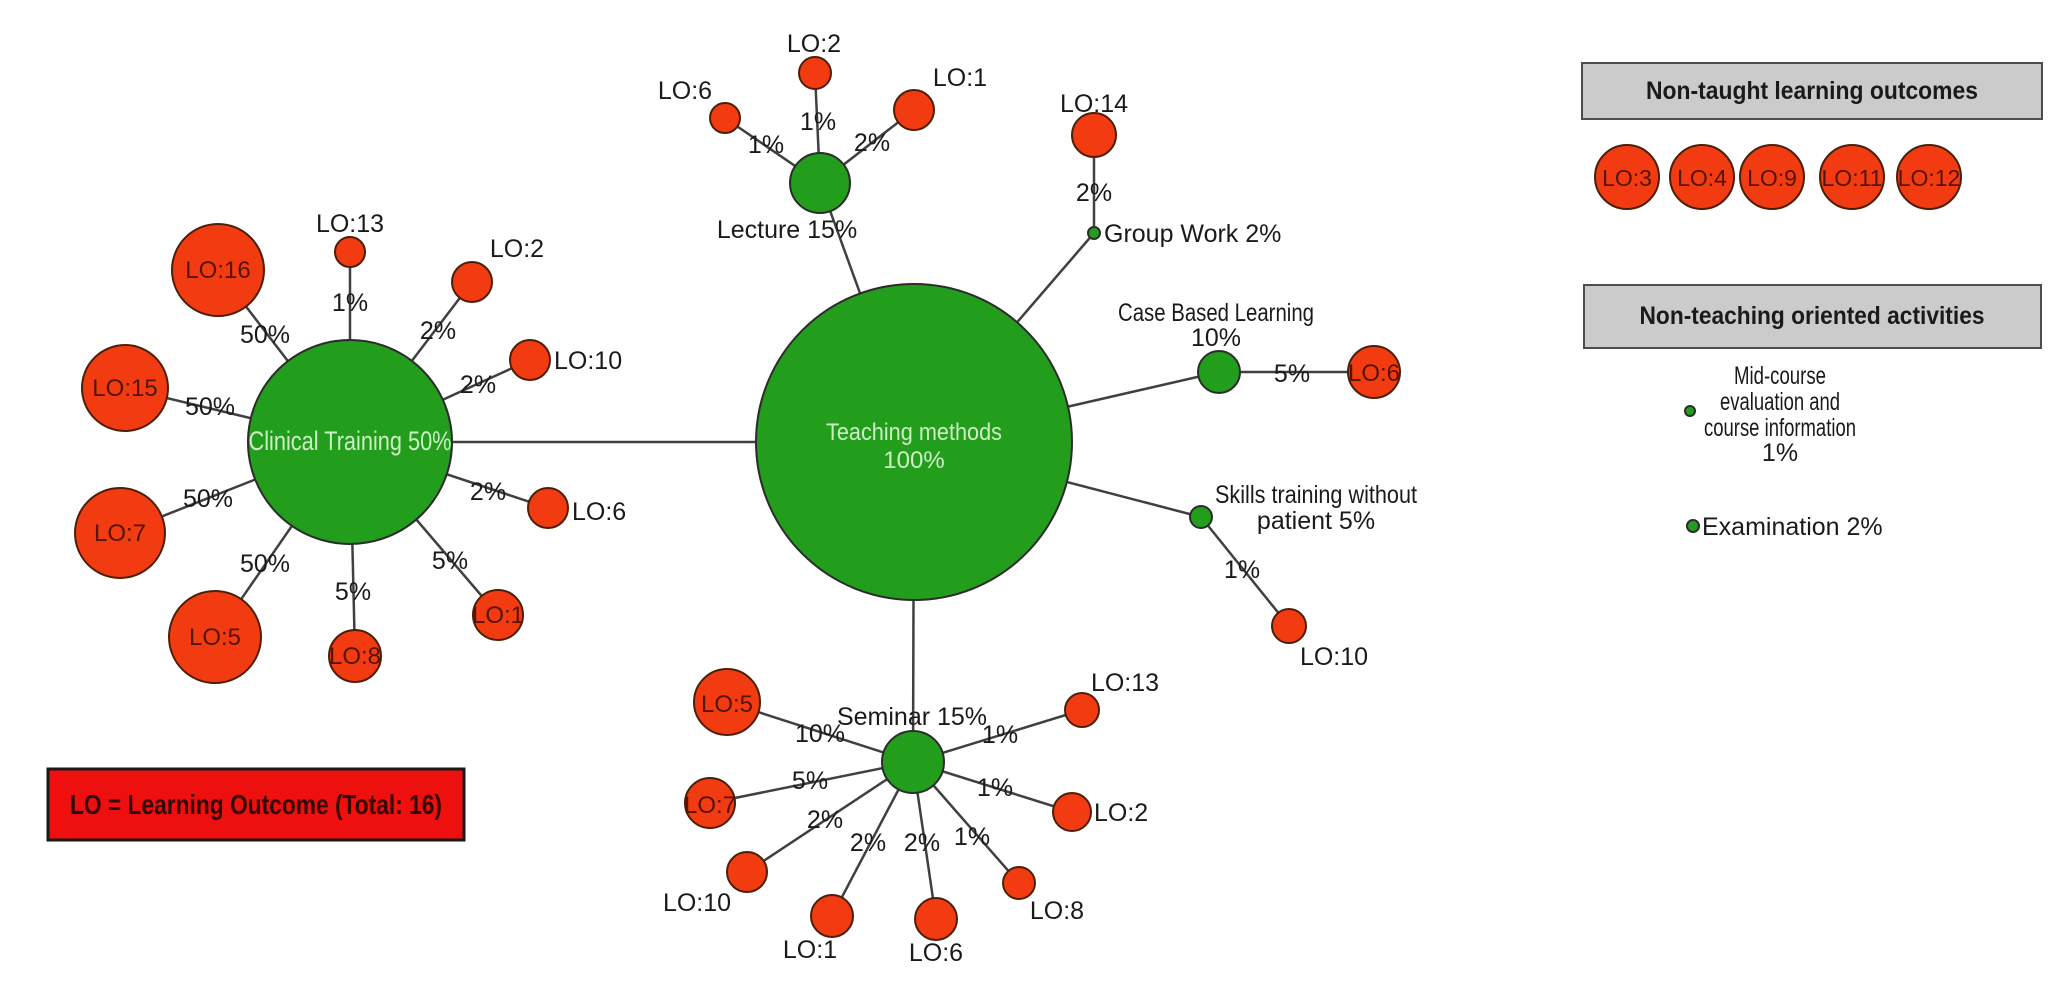 The height and width of the screenshot is (1001, 2059). What do you see at coordinates (832, 916) in the screenshot?
I see `node-seminar-lo1` at bounding box center [832, 916].